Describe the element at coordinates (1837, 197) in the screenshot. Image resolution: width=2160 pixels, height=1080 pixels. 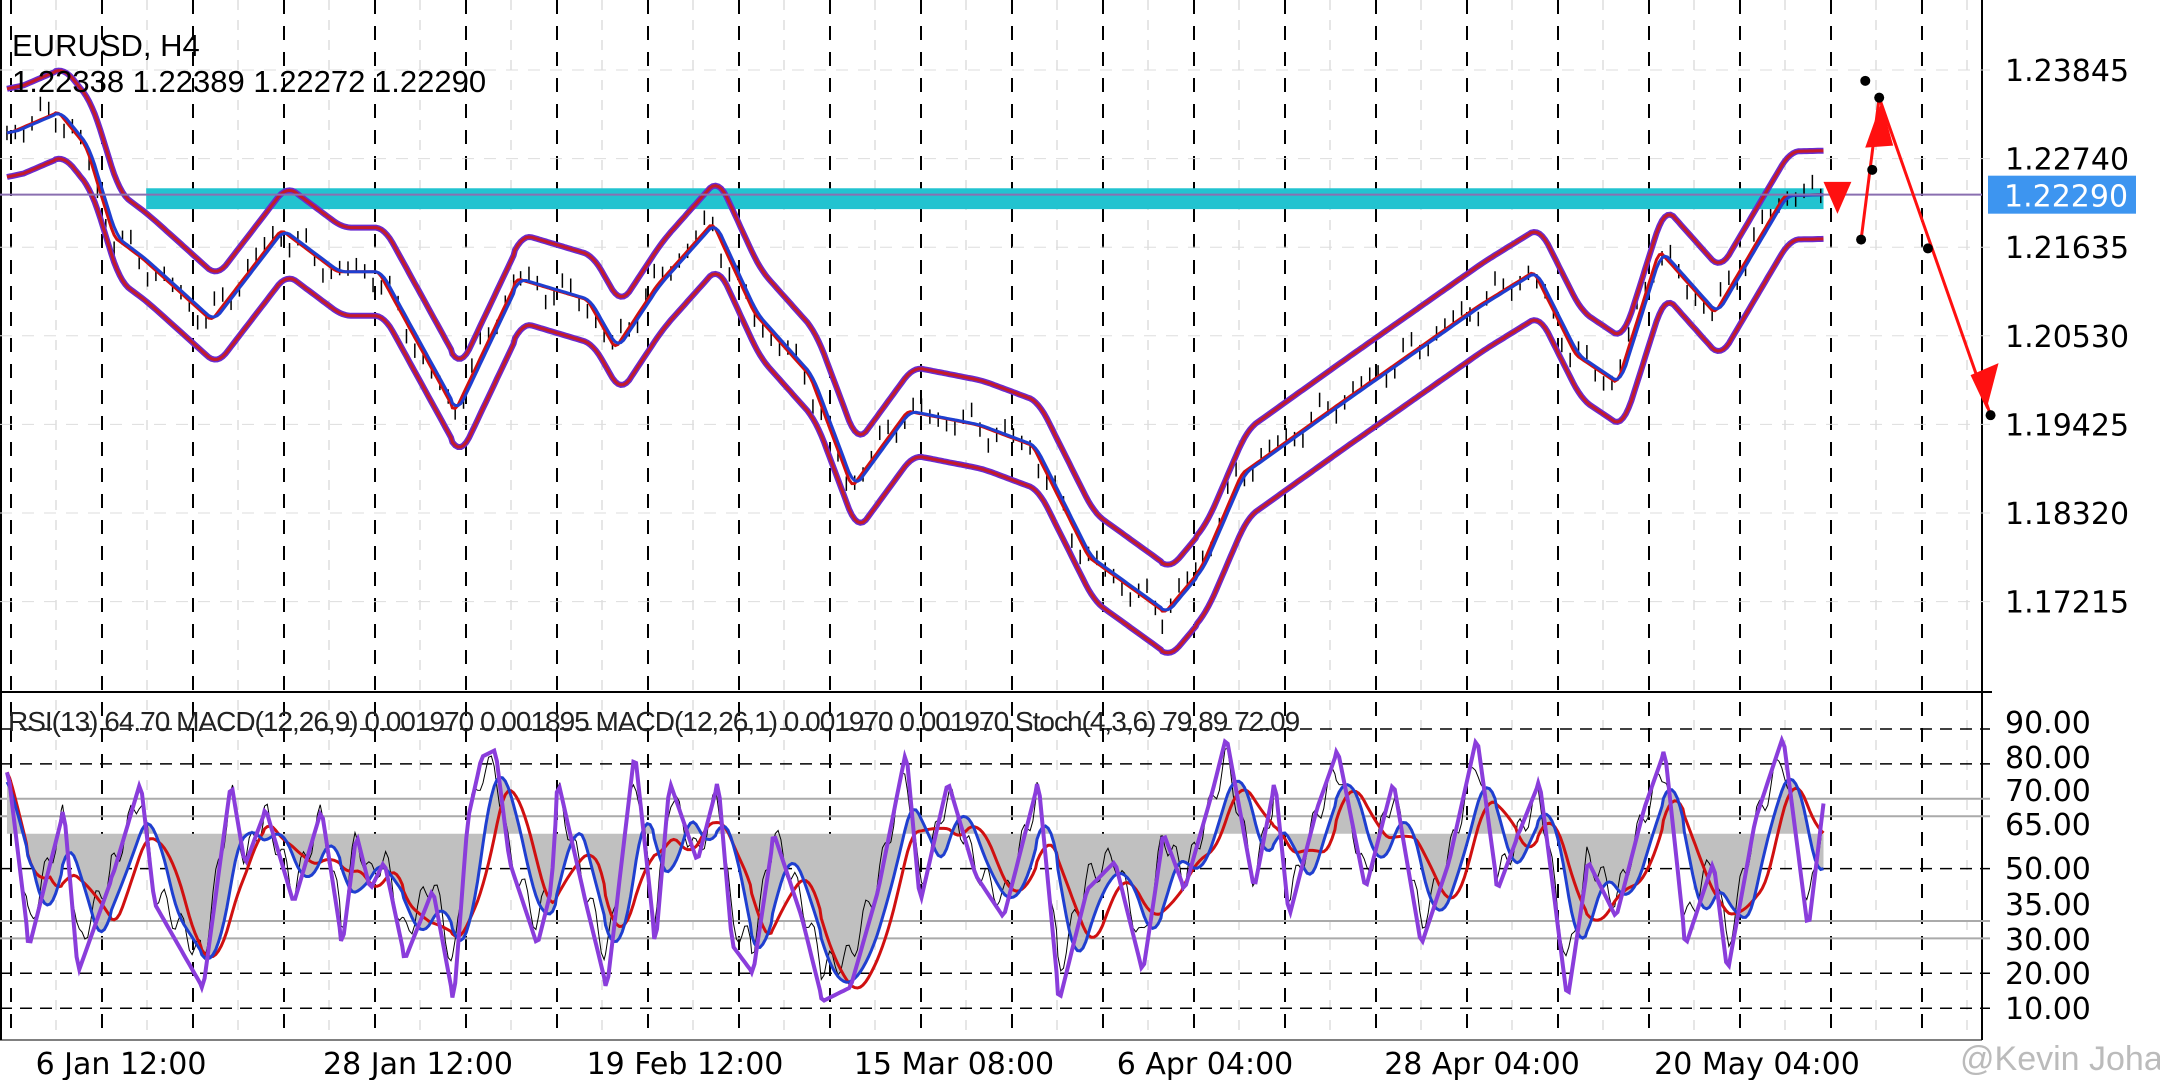
I see `sell-triangle-icon` at that location.